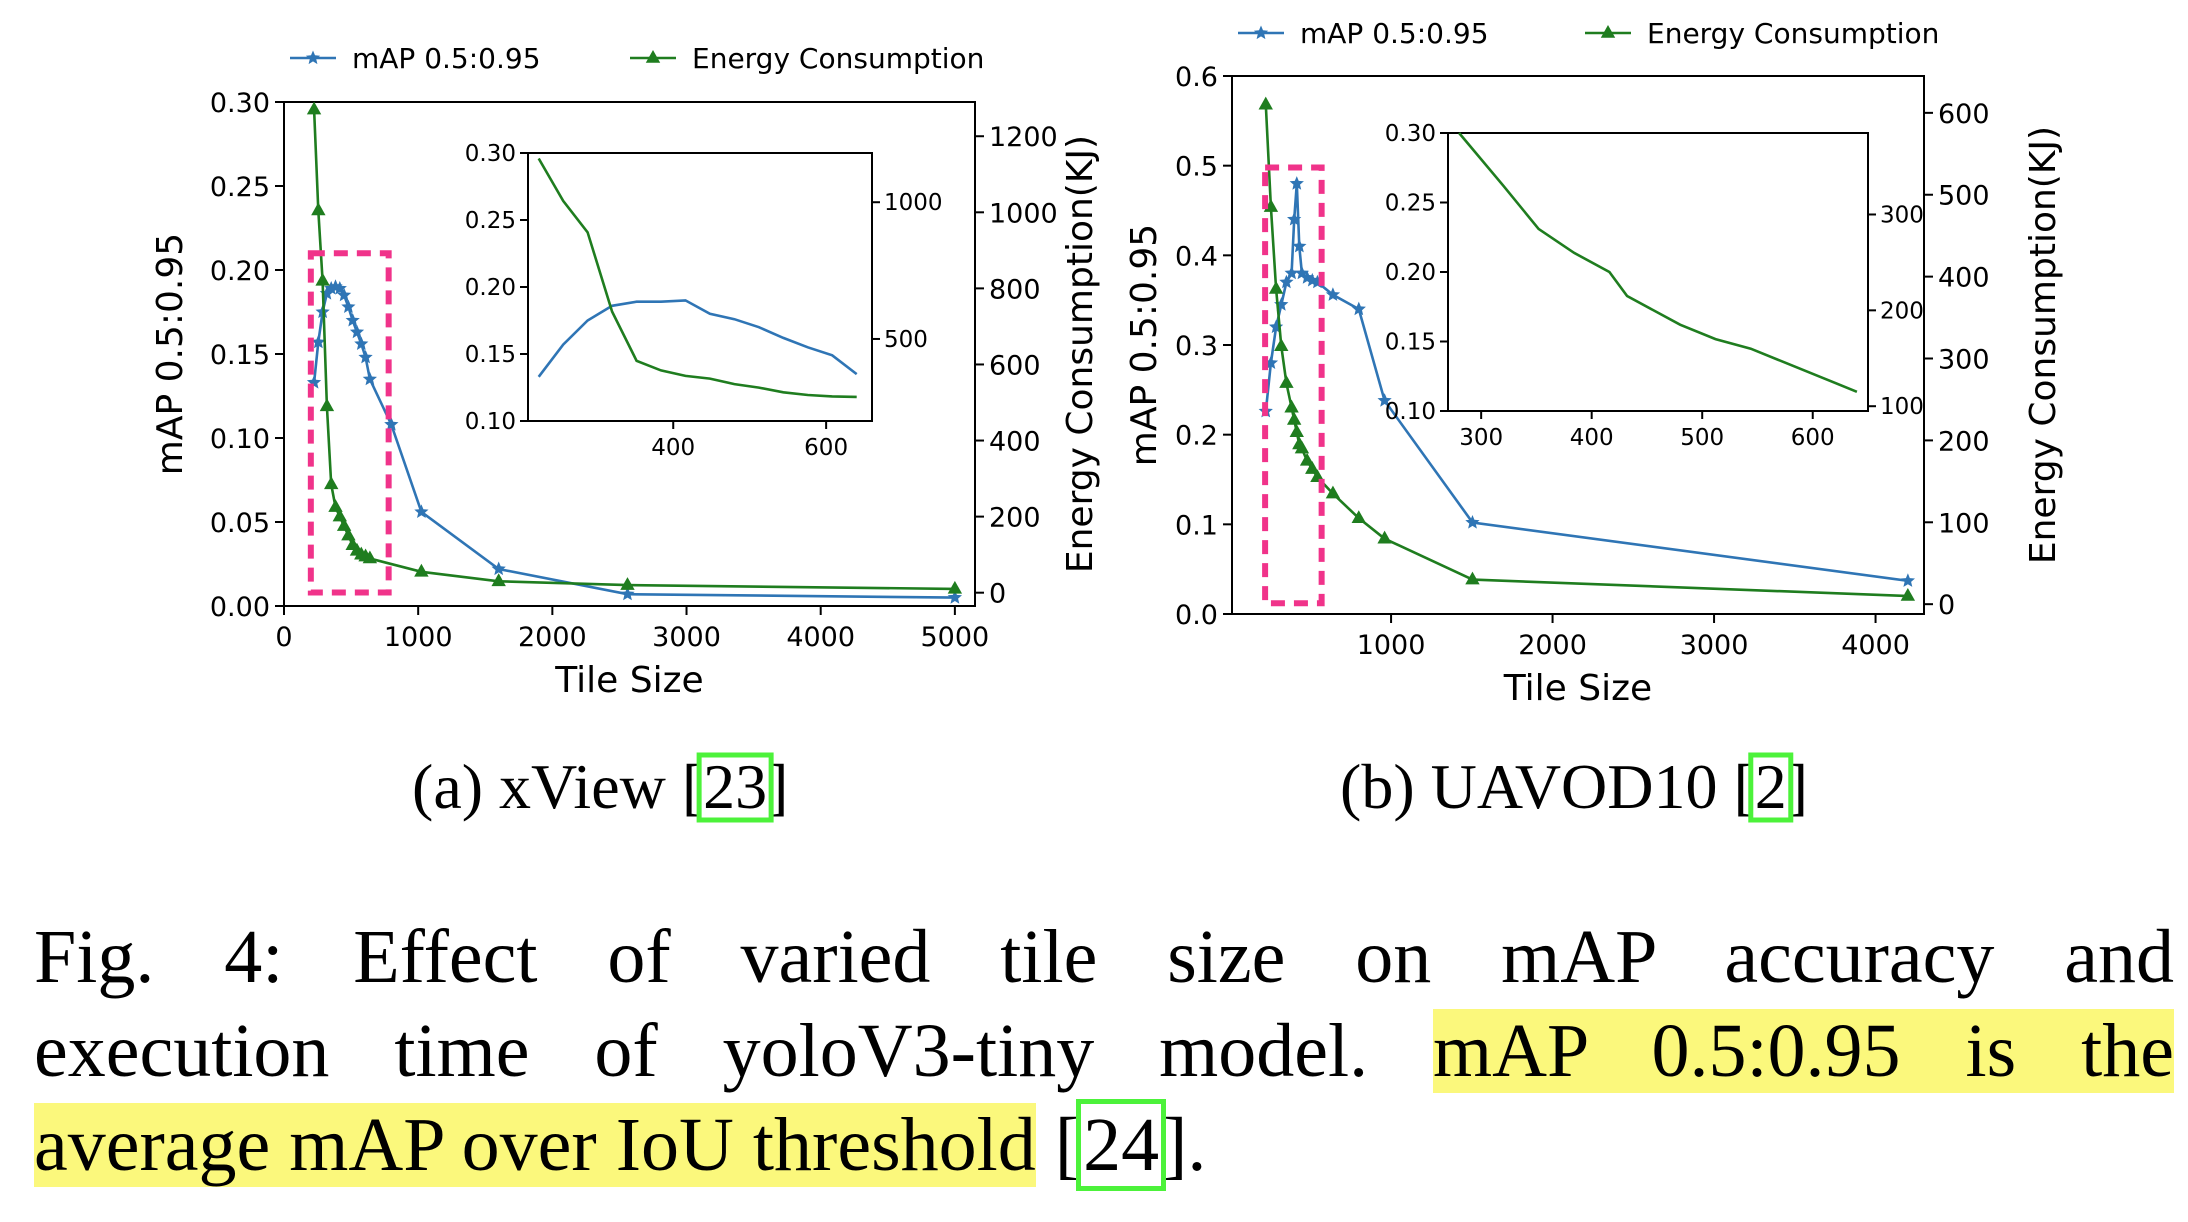  I want to click on y-tick-label: 0.25, so click(240, 187).